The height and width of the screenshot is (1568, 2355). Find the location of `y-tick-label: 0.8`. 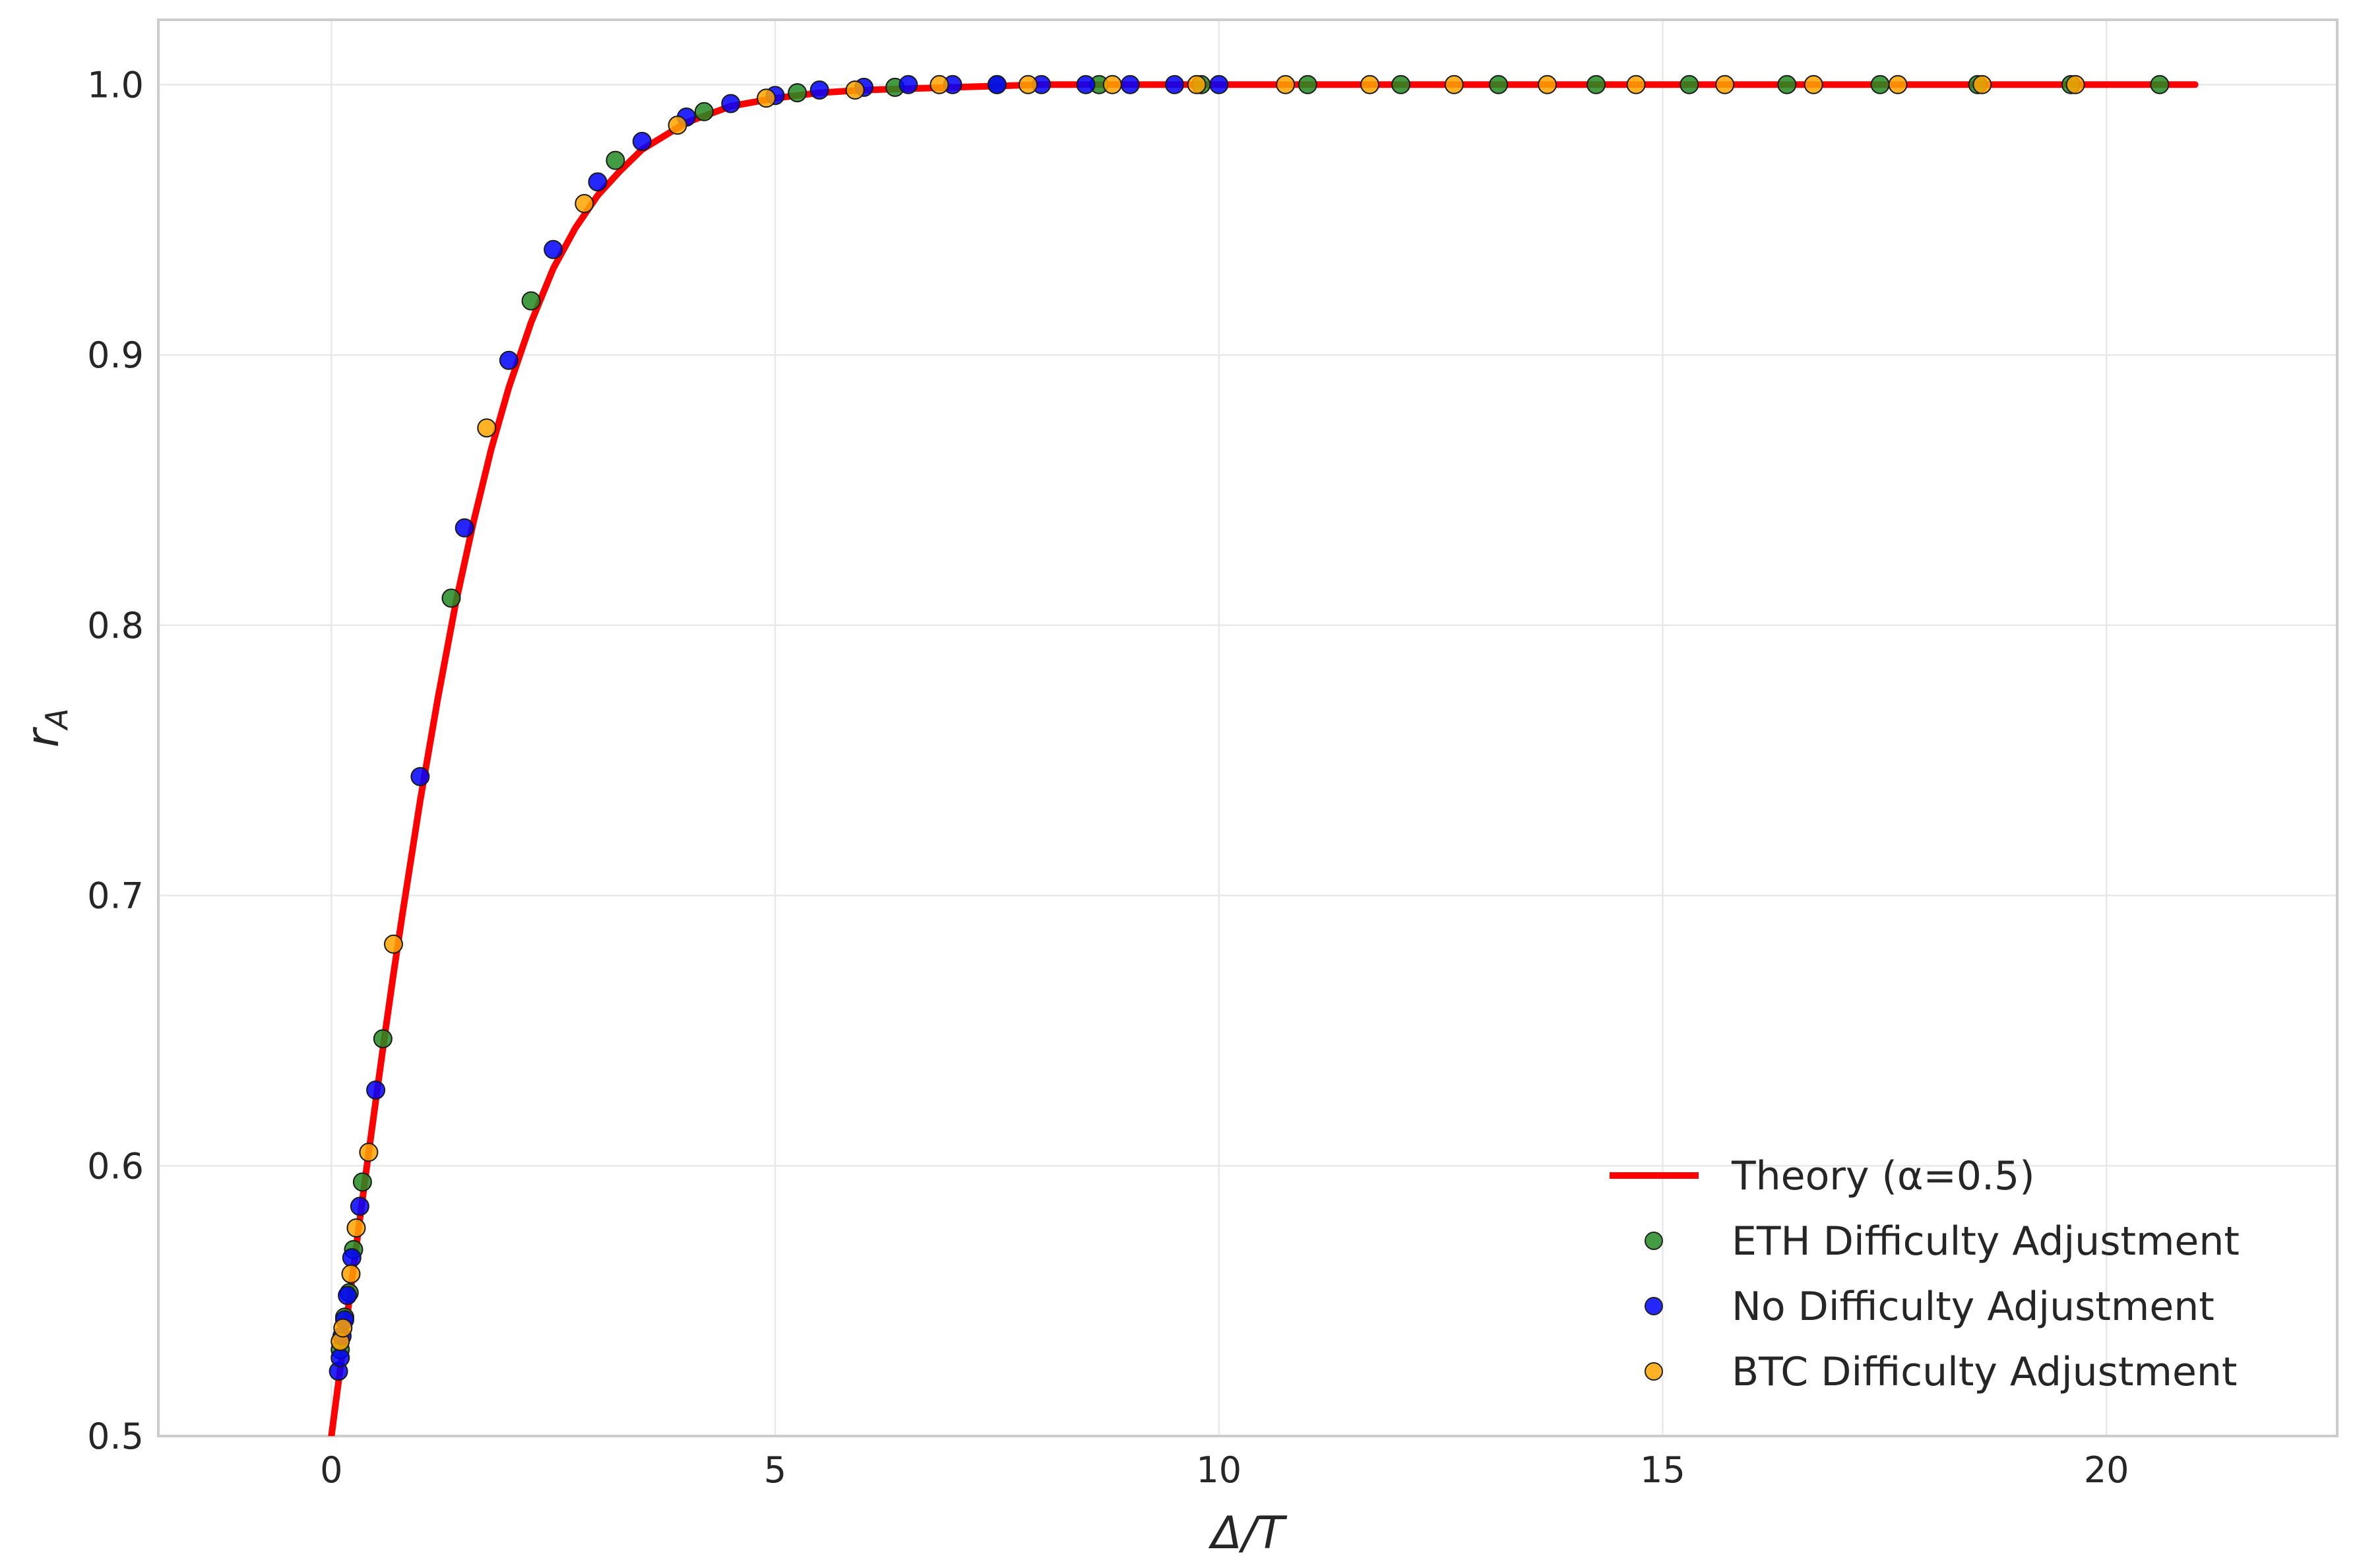

y-tick-label: 0.8 is located at coordinates (116, 625).